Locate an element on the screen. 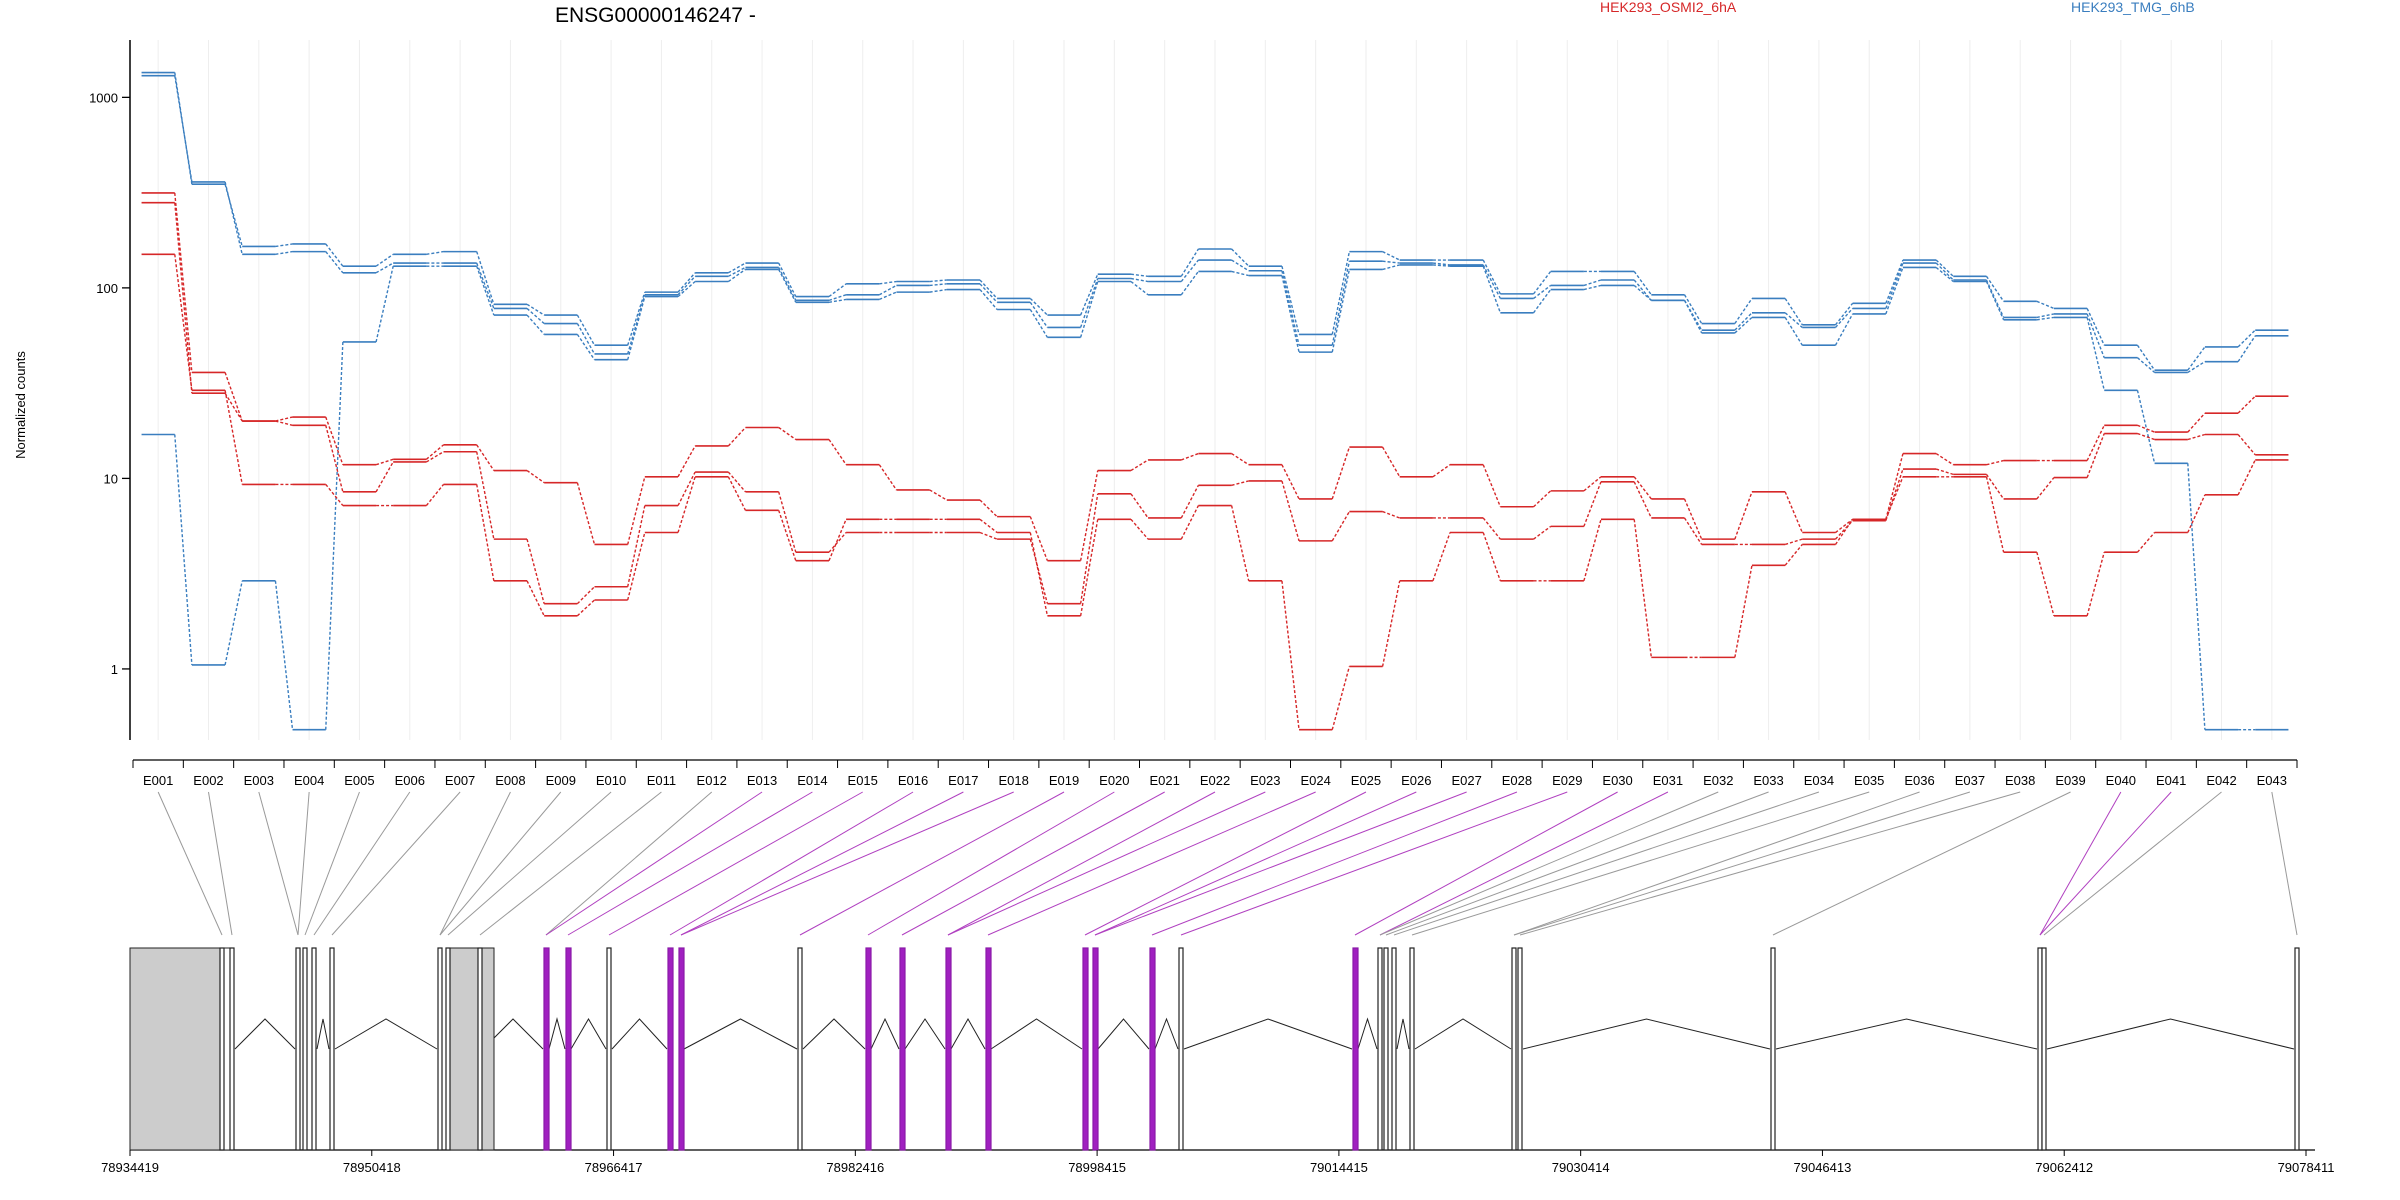 Image resolution: width=2400 pixels, height=1200 pixels. exon-label-e013: E013 is located at coordinates (762, 780).